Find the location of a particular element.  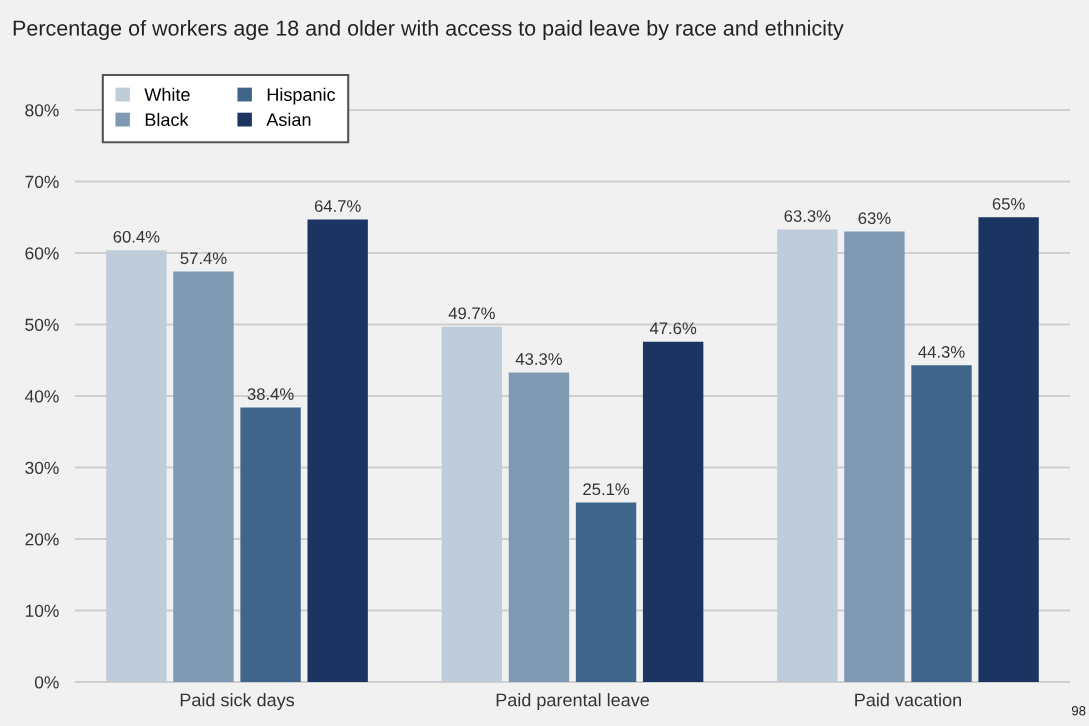

data-label: 63% is located at coordinates (874, 218).